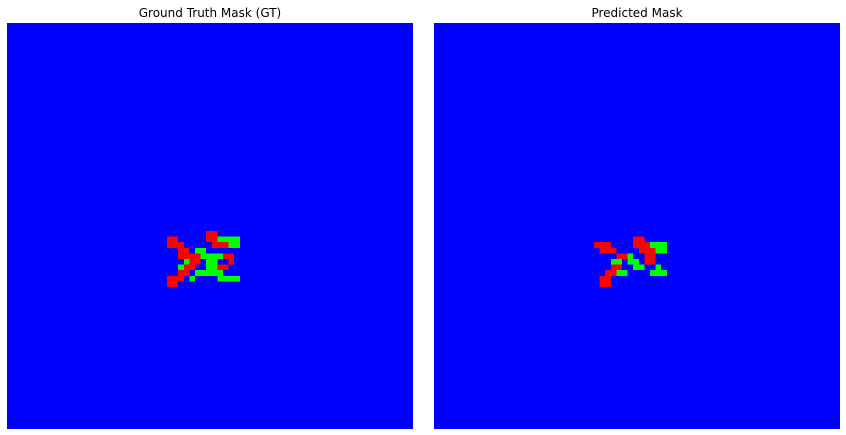 The width and height of the screenshot is (846, 435). Describe the element at coordinates (637, 13) in the screenshot. I see `predicted-panel-title: Predicted Mask` at that location.